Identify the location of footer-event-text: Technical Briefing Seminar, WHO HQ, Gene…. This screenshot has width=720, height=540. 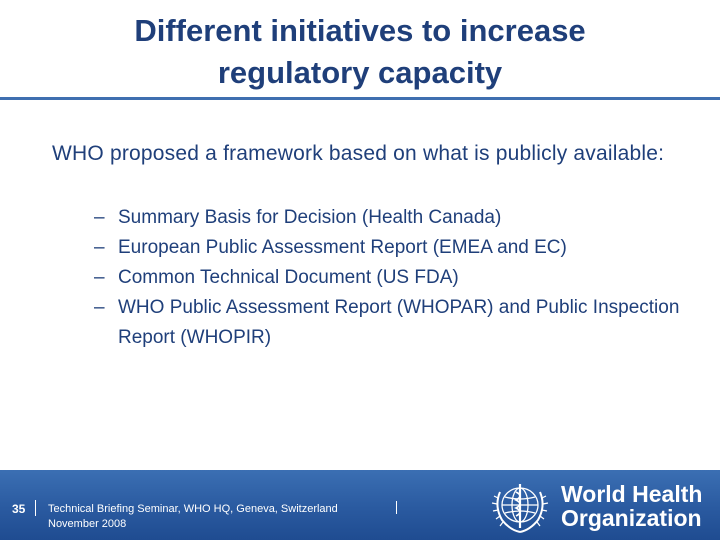
(193, 509).